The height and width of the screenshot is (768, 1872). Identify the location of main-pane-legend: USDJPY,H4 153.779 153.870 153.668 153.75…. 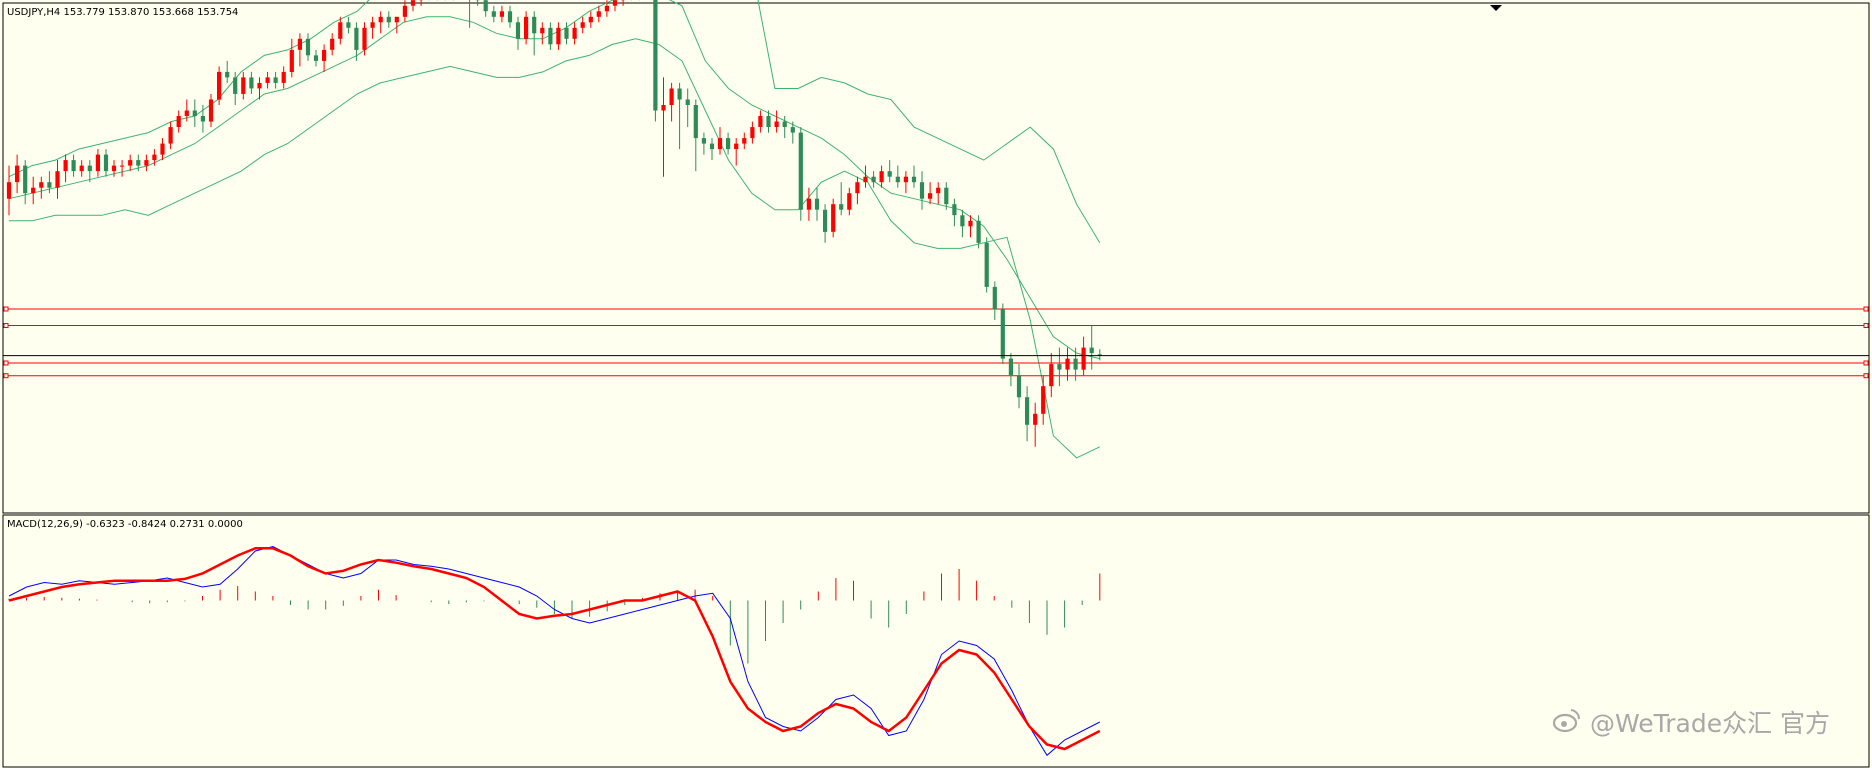
(122, 12).